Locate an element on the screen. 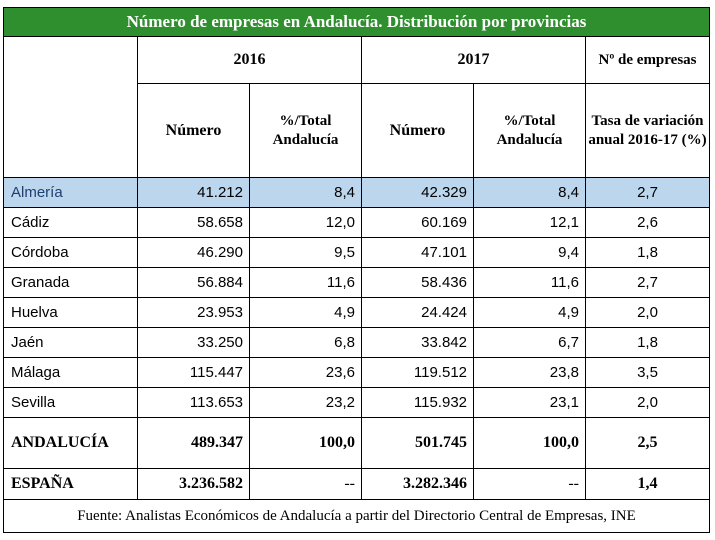 The image size is (715, 540). numero-2017: 24.424 is located at coordinates (417, 312).